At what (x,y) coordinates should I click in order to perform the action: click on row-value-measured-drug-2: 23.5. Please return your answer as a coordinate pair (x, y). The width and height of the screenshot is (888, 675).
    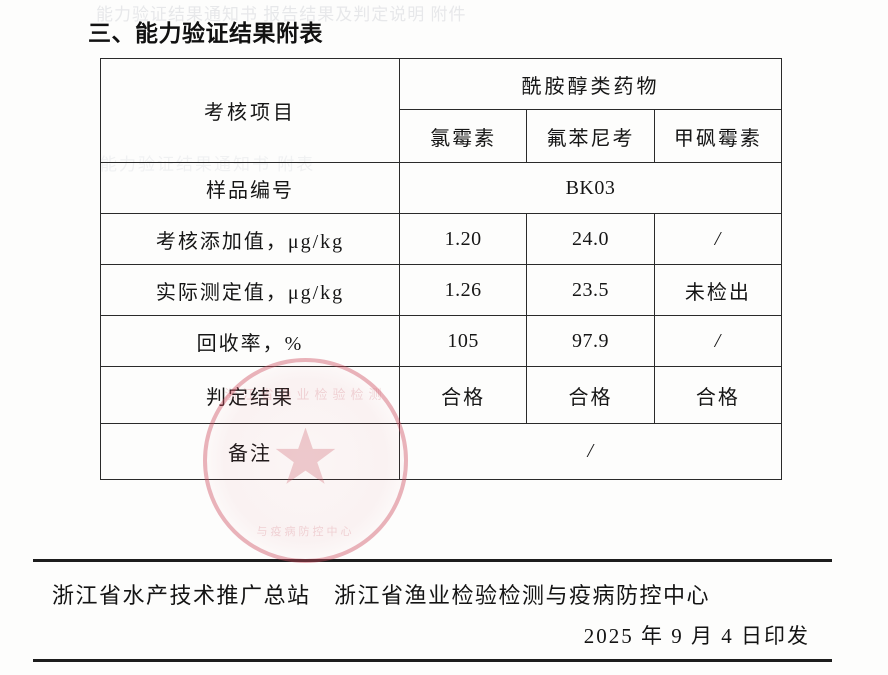
    Looking at the image, I should click on (590, 290).